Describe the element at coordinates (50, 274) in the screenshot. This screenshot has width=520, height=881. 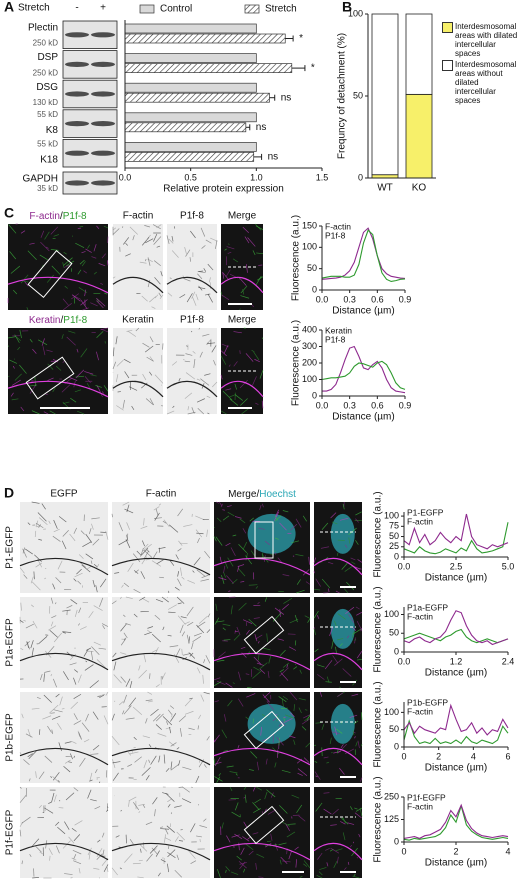
I see `roi-box` at that location.